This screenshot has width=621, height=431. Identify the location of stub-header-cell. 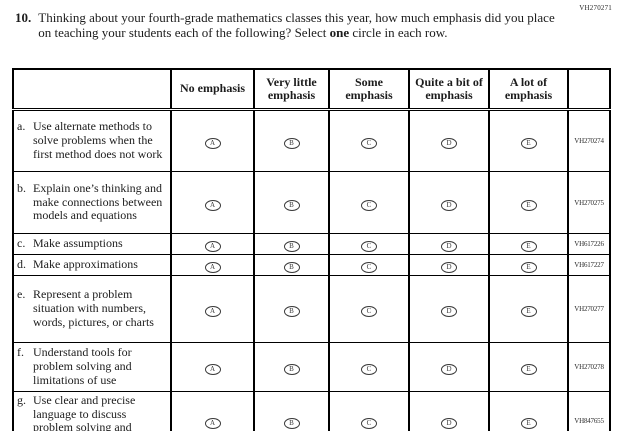
(92, 89).